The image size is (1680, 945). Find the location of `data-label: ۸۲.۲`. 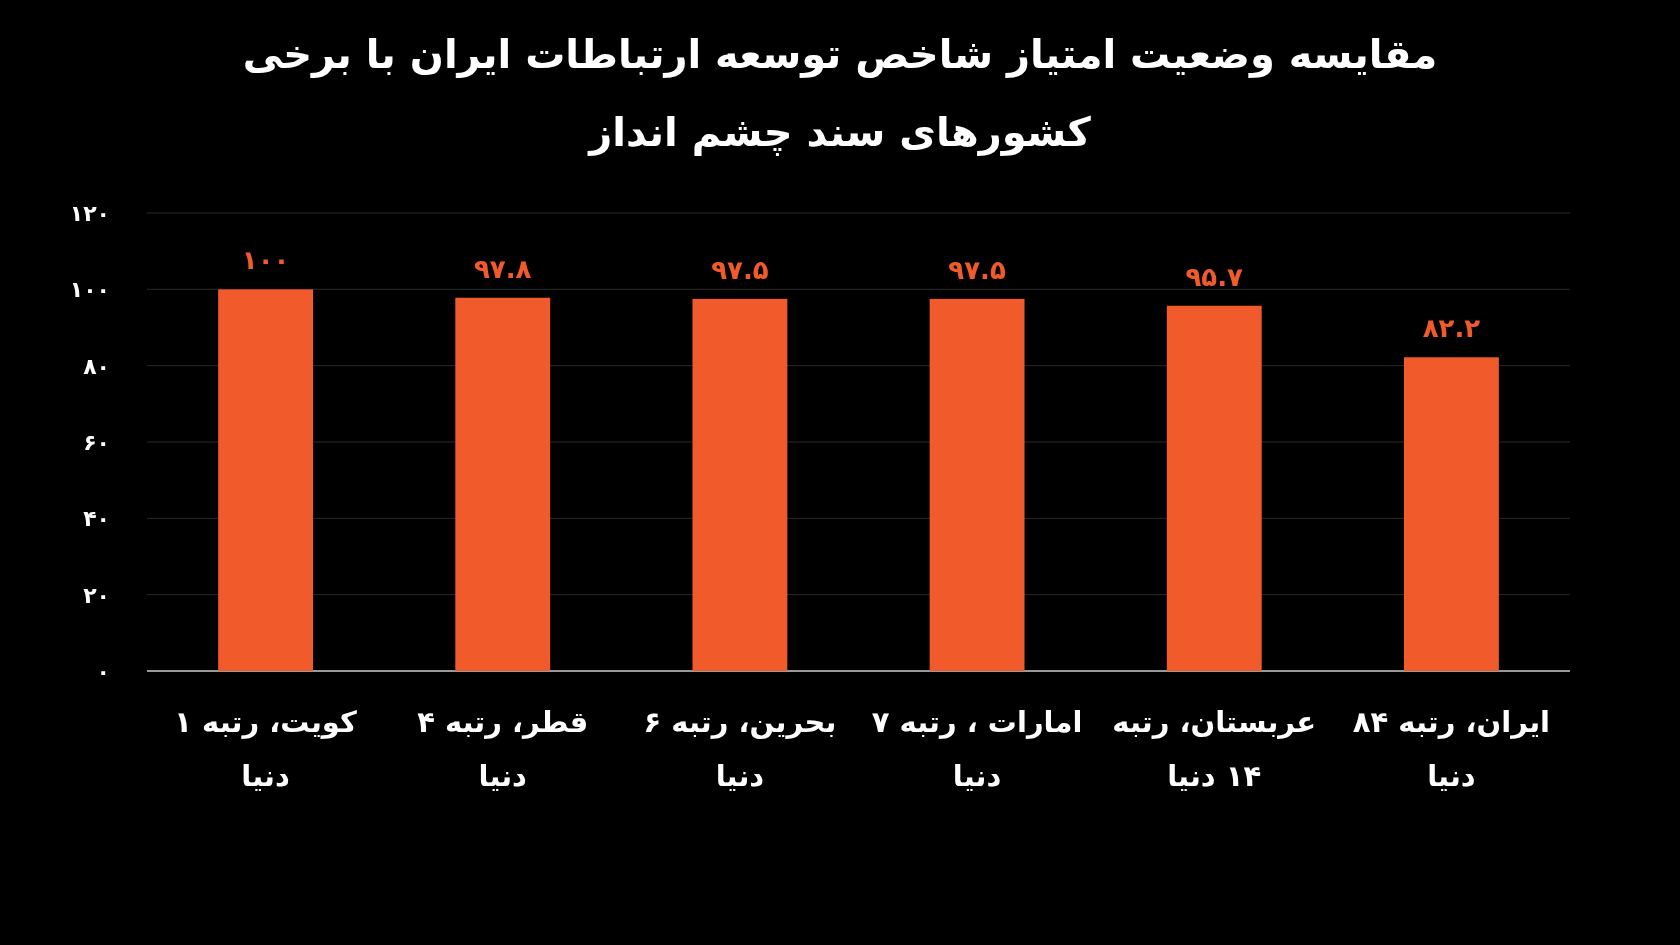

data-label: ۸۲.۲ is located at coordinates (1451, 328).